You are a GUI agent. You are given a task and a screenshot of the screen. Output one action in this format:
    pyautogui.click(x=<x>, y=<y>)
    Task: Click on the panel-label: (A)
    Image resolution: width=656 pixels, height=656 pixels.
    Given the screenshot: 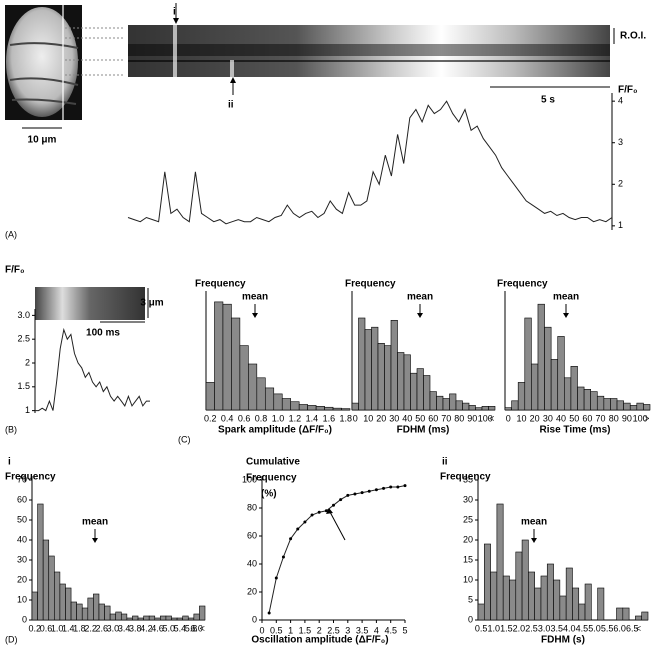 What is the action you would take?
    pyautogui.click(x=11, y=234)
    